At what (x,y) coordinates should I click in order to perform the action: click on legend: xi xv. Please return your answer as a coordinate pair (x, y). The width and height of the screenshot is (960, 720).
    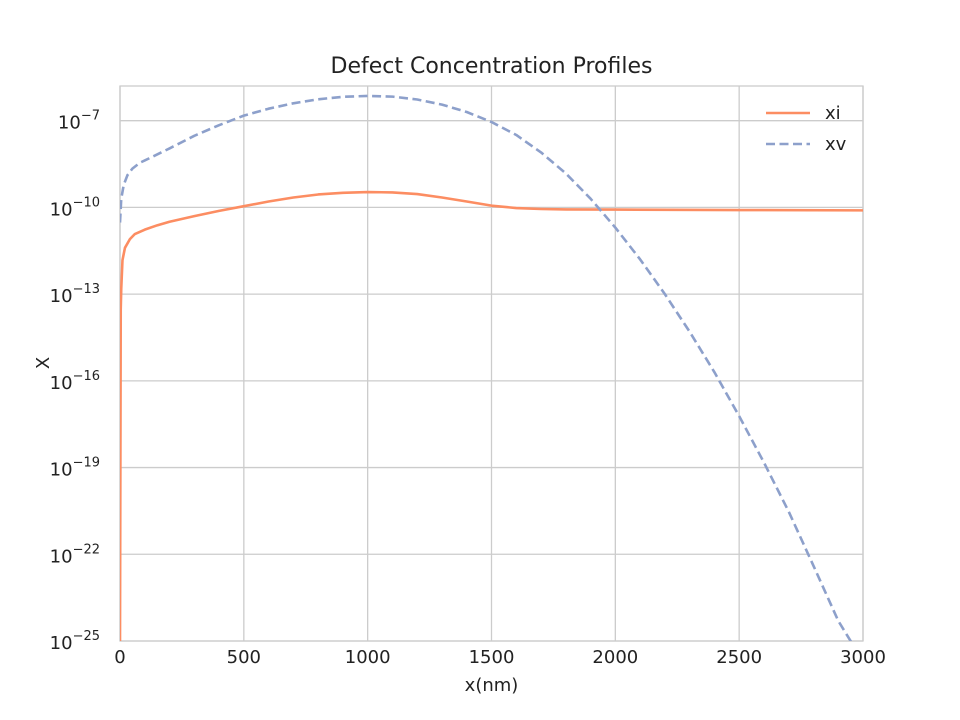
    Looking at the image, I should click on (806, 129).